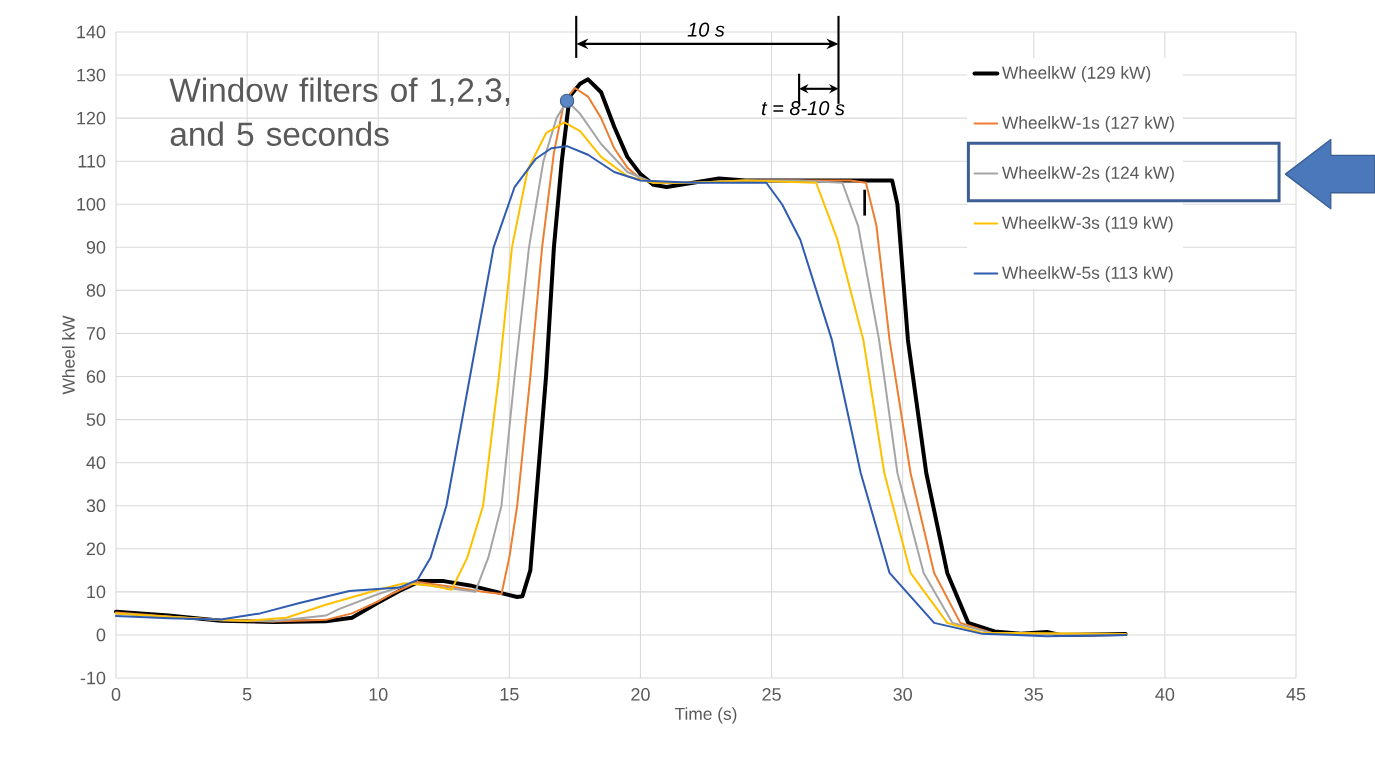 The height and width of the screenshot is (768, 1375). Describe the element at coordinates (1087, 274) in the screenshot. I see `legend-label: WheelkW-5s (113 kW)` at that location.